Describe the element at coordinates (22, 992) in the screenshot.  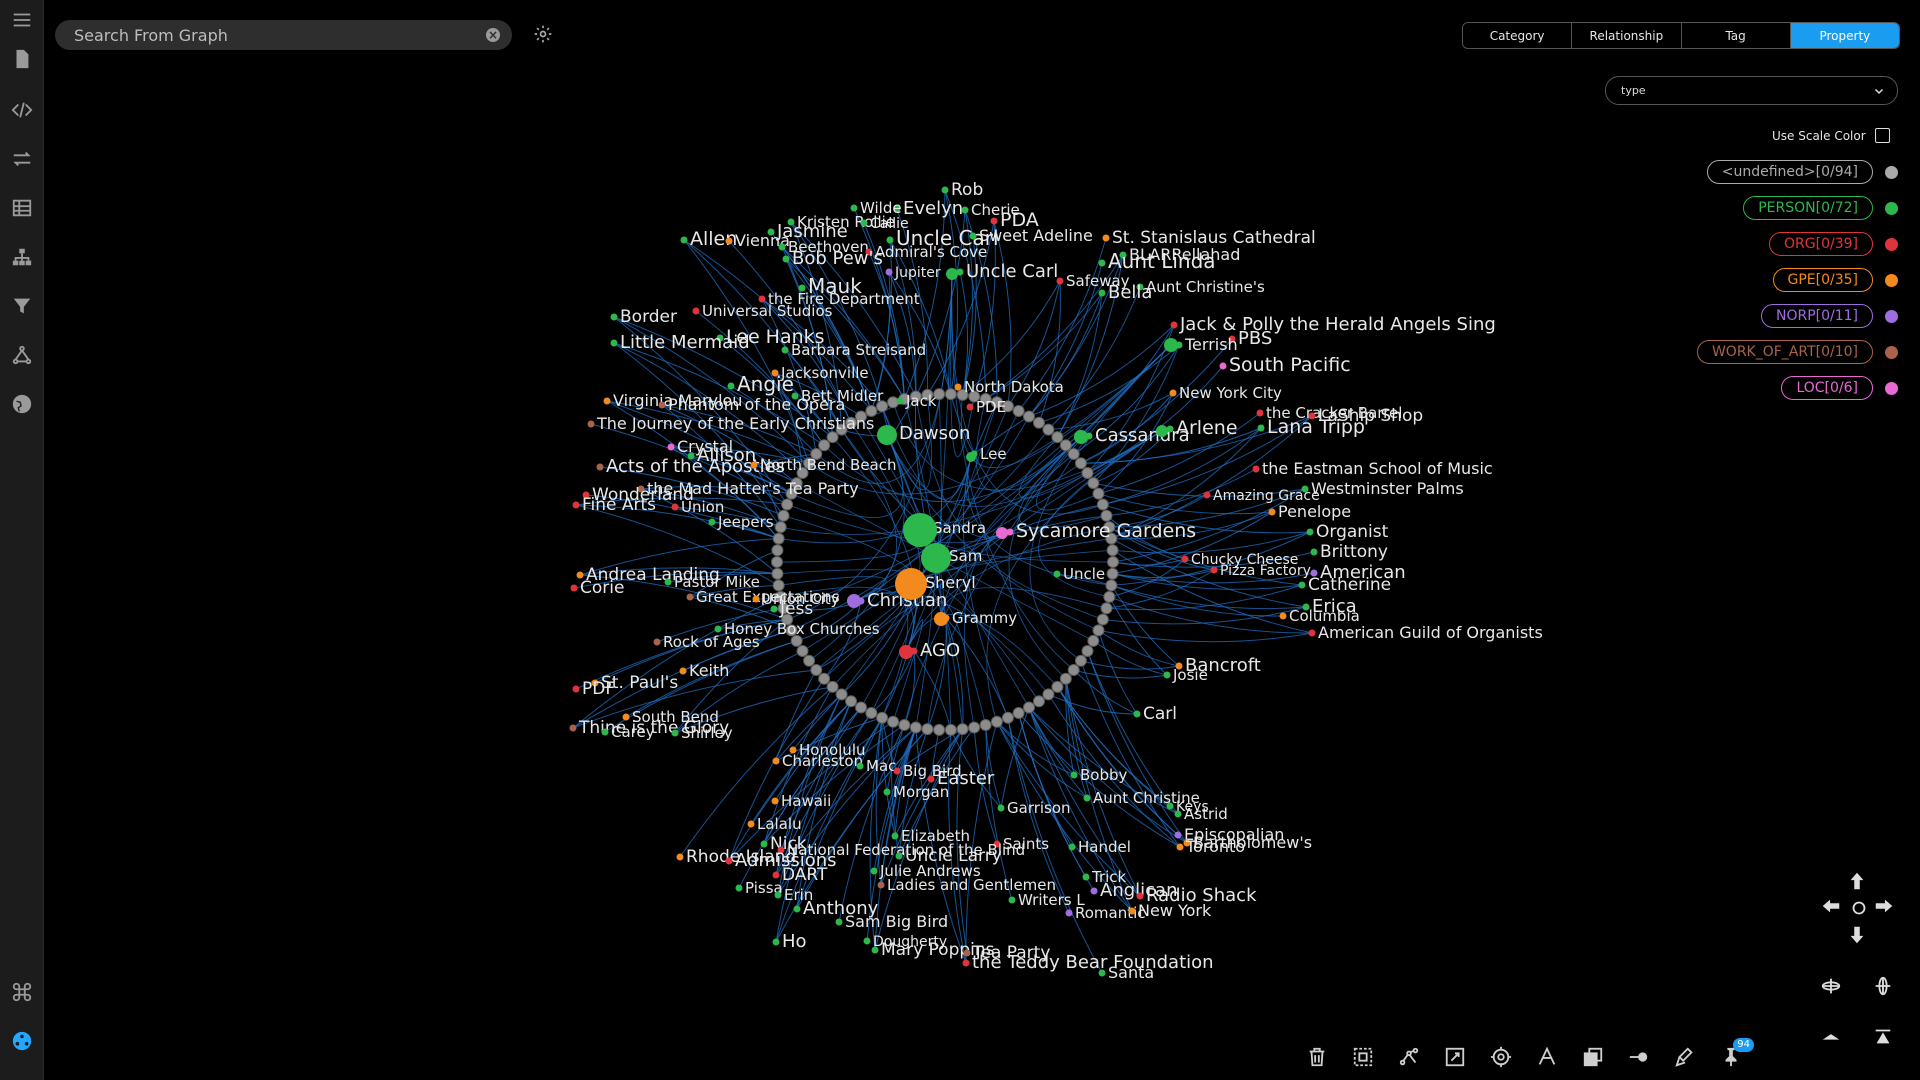
I see `command-icon` at that location.